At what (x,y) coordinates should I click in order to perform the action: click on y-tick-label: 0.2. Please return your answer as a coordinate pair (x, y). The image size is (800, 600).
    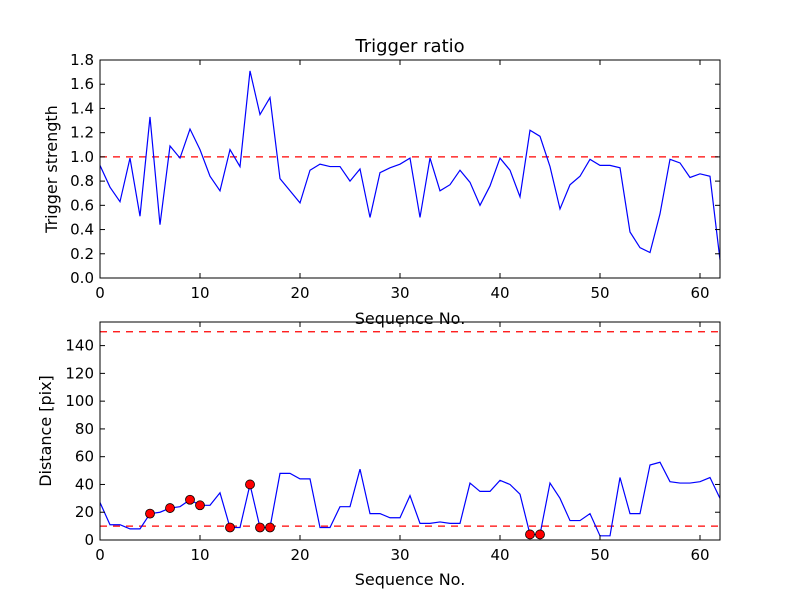
    Looking at the image, I should click on (82, 254).